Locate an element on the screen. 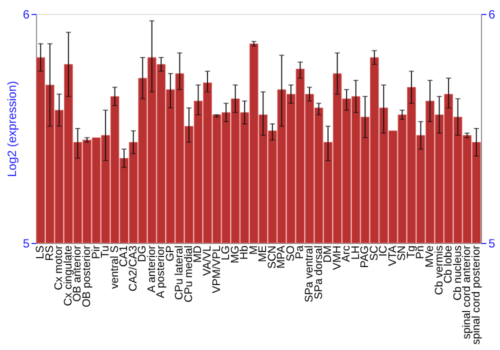 The height and width of the screenshot is (350, 500). y-axis-title: Log2 (expression) is located at coordinates (11, 129).